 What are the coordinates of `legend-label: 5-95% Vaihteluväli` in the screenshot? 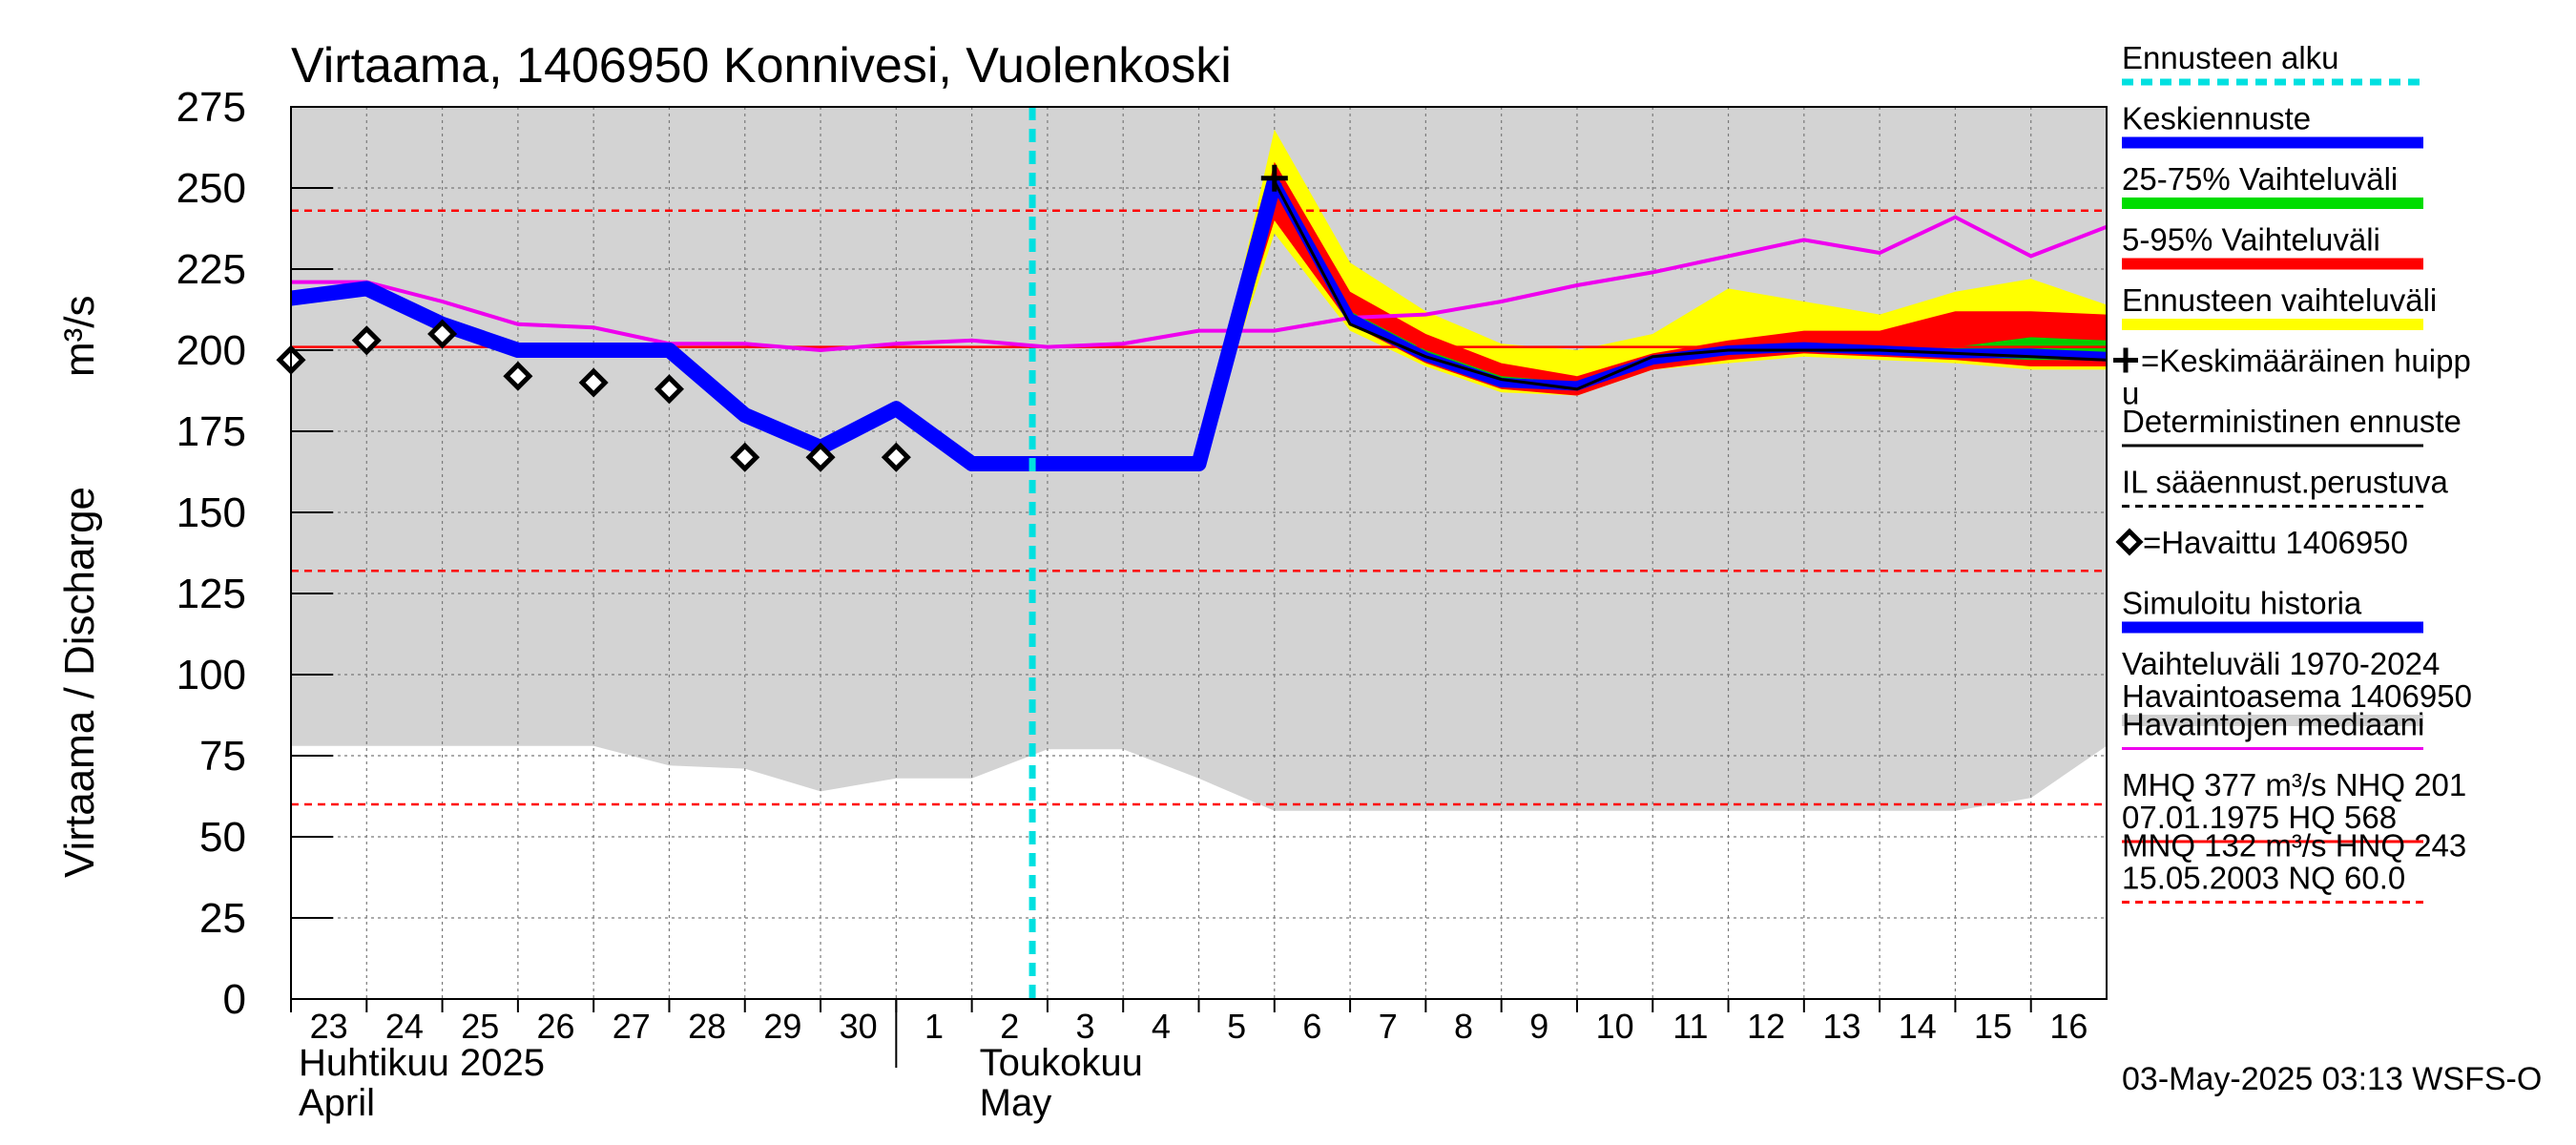 It's located at (2251, 240).